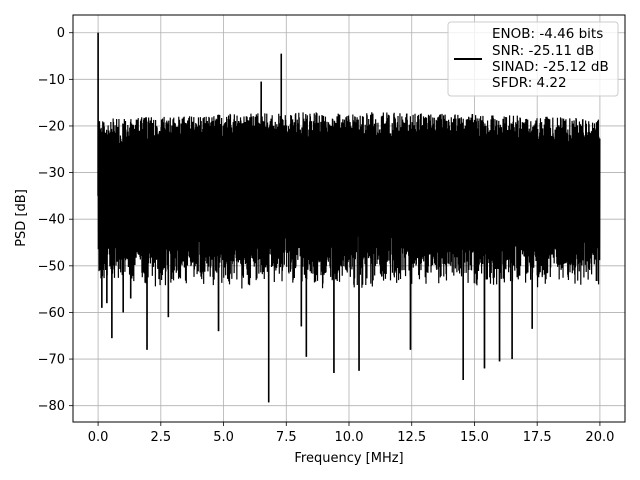  What do you see at coordinates (411, 437) in the screenshot?
I see `x-tick-label: 12.5` at bounding box center [411, 437].